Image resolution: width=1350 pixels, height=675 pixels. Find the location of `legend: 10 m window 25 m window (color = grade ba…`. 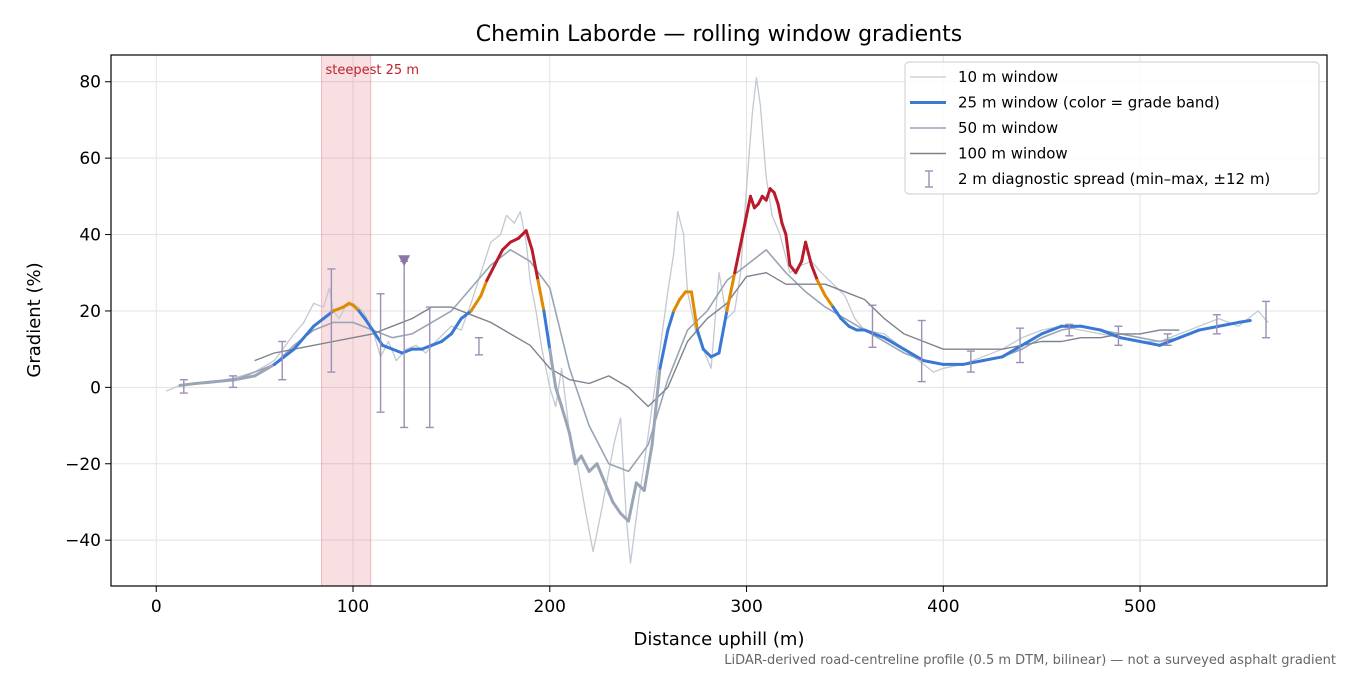

legend: 10 m window 25 m window (color = grade ba… is located at coordinates (1112, 128).